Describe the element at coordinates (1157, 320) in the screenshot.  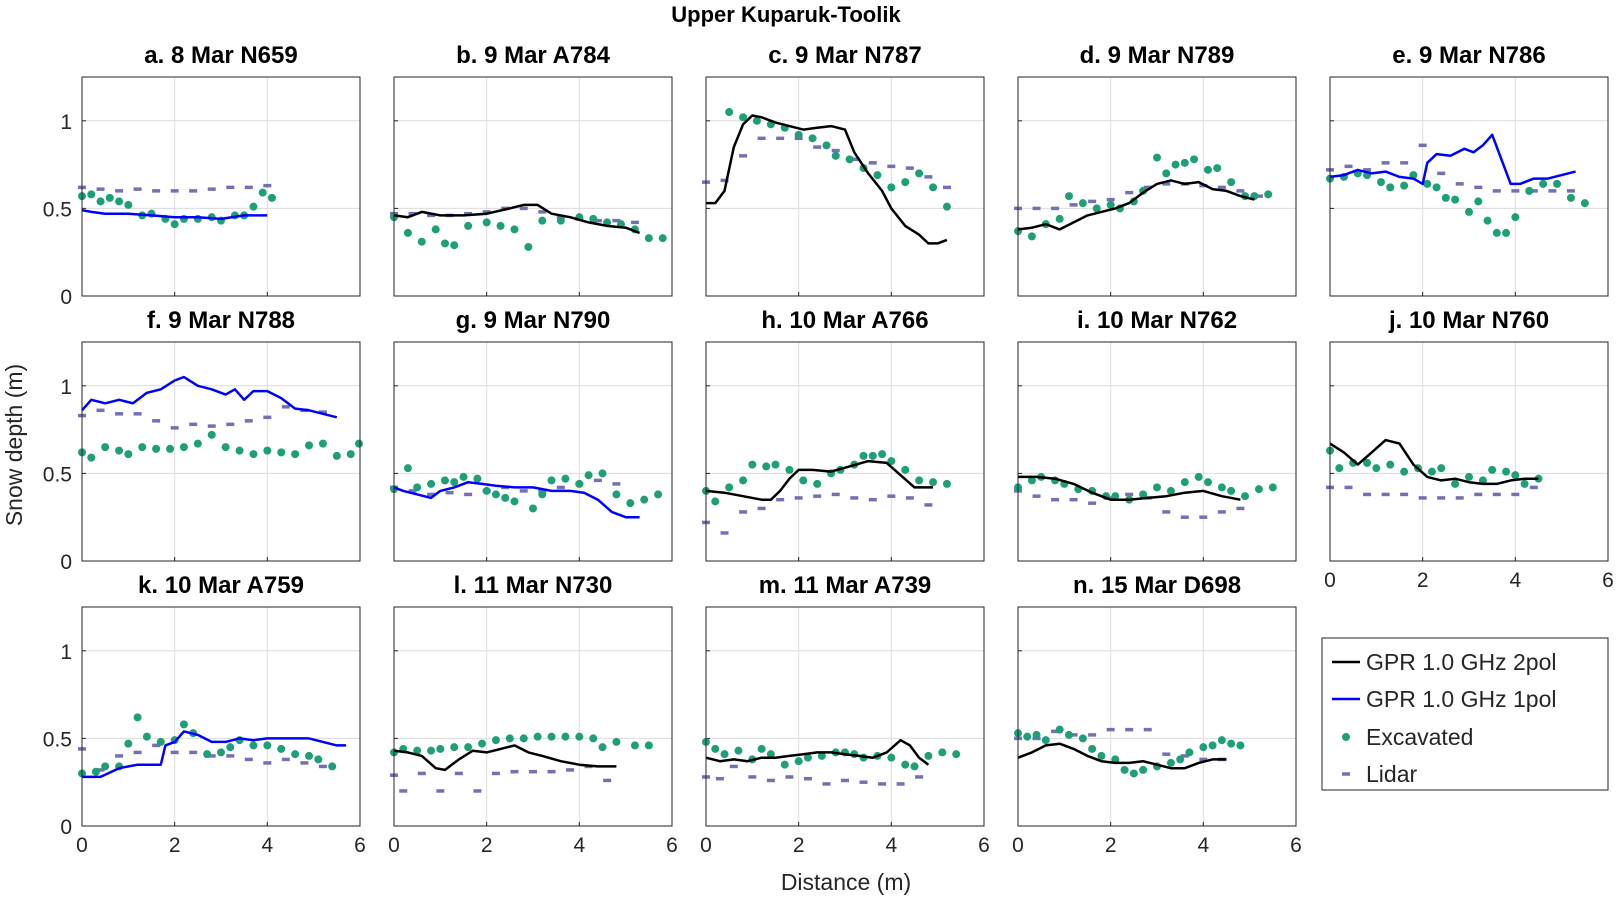
I see `panel-title: i. 10 Mar N762` at that location.